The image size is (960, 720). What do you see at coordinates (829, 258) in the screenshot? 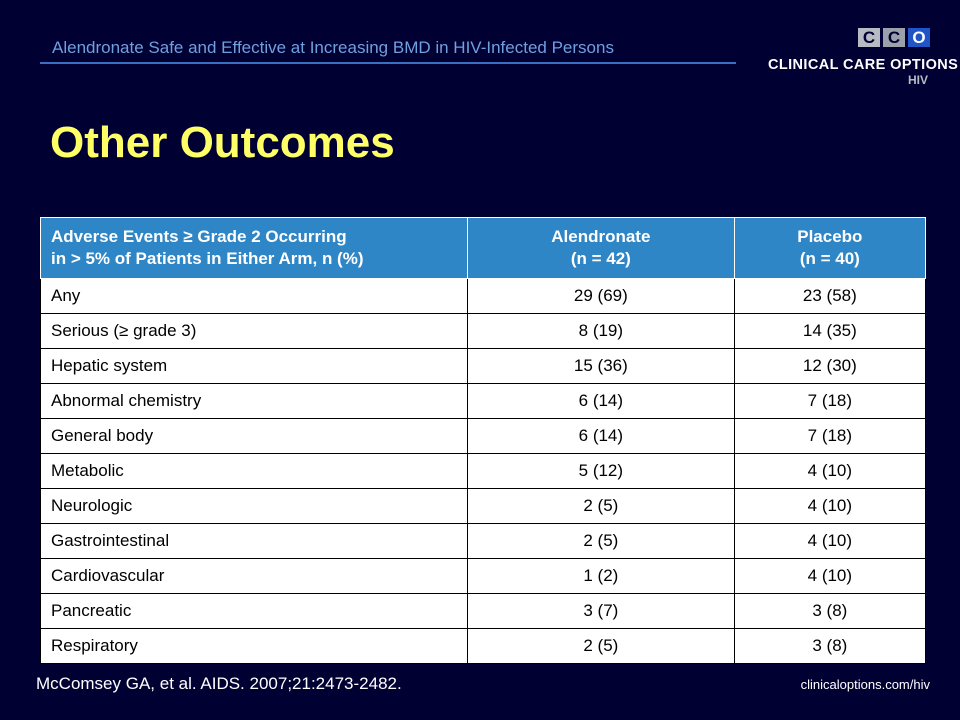
I see `column-header-line: (n = 40)` at bounding box center [829, 258].